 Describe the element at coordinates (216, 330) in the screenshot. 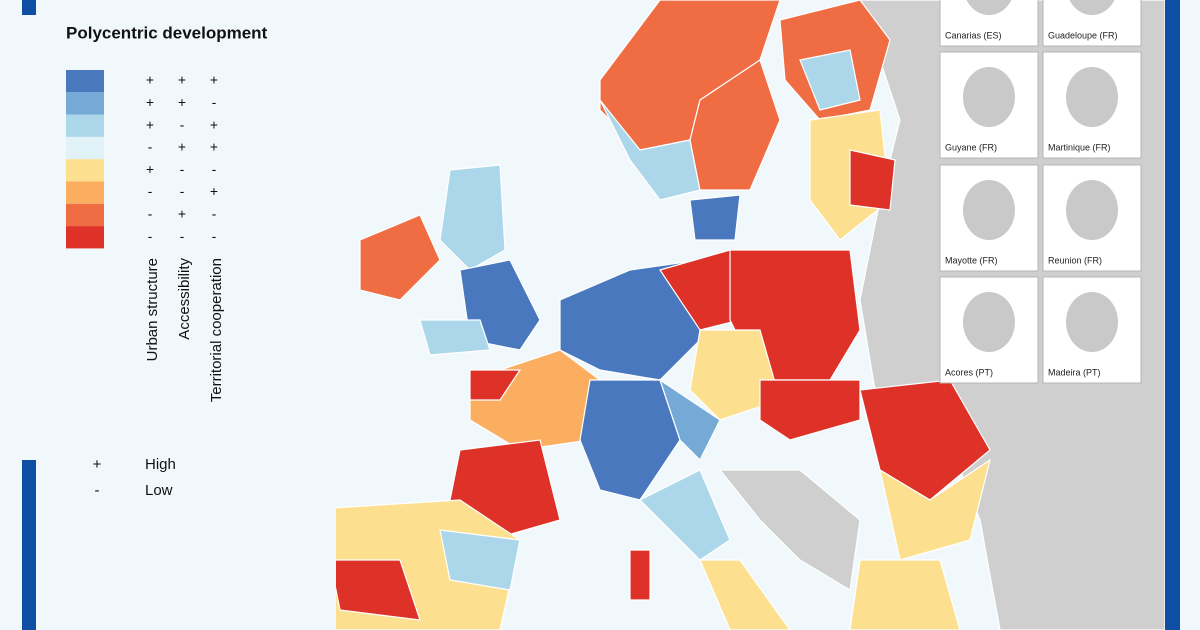

I see `column-label: Territorial cooperation` at that location.